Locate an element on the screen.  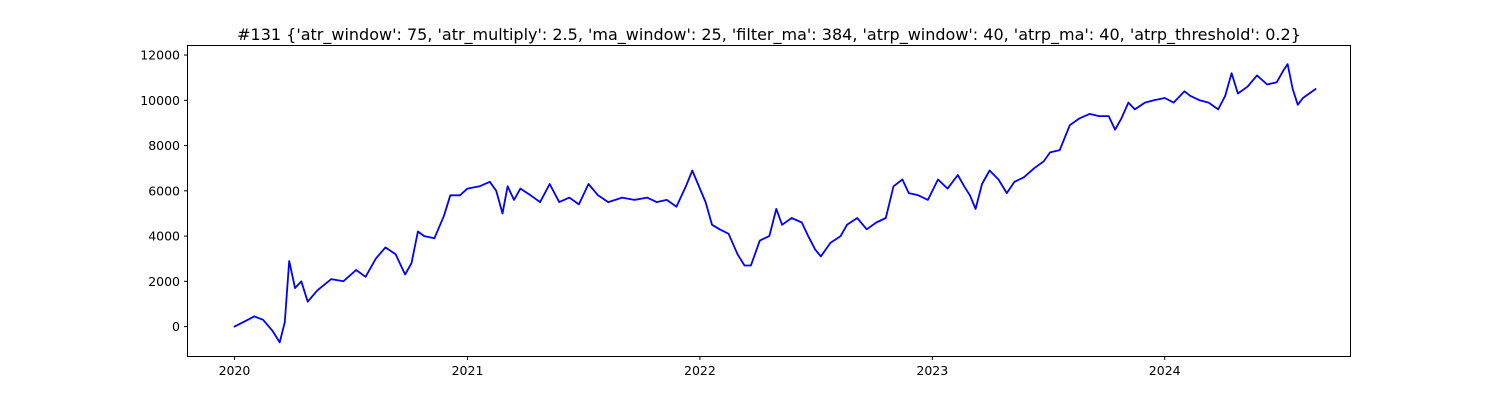
y-tick-label: 12000 is located at coordinates (160, 55).